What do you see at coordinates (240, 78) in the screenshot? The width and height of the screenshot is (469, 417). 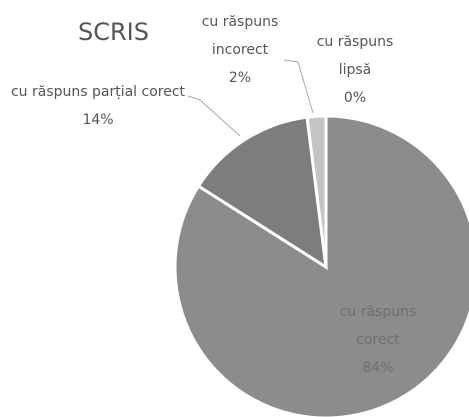 I see `value-label: 2%` at bounding box center [240, 78].